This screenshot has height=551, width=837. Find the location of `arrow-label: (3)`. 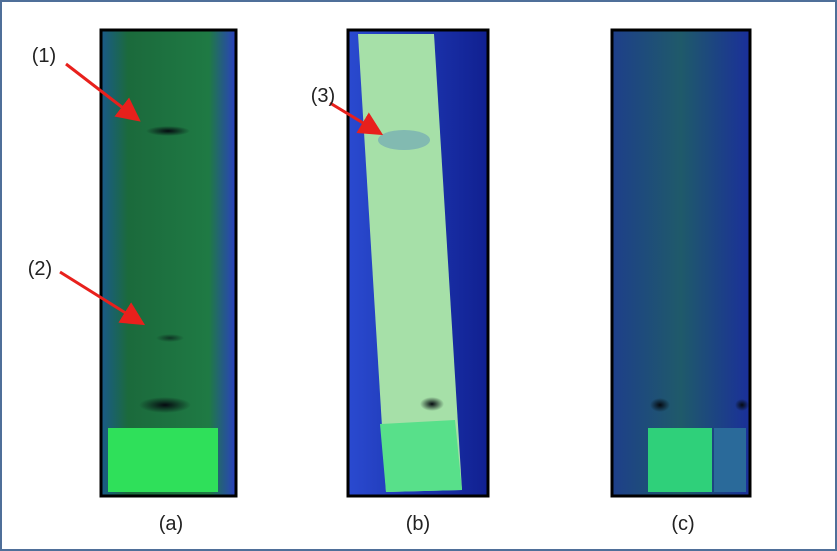

arrow-label: (3) is located at coordinates (323, 96).